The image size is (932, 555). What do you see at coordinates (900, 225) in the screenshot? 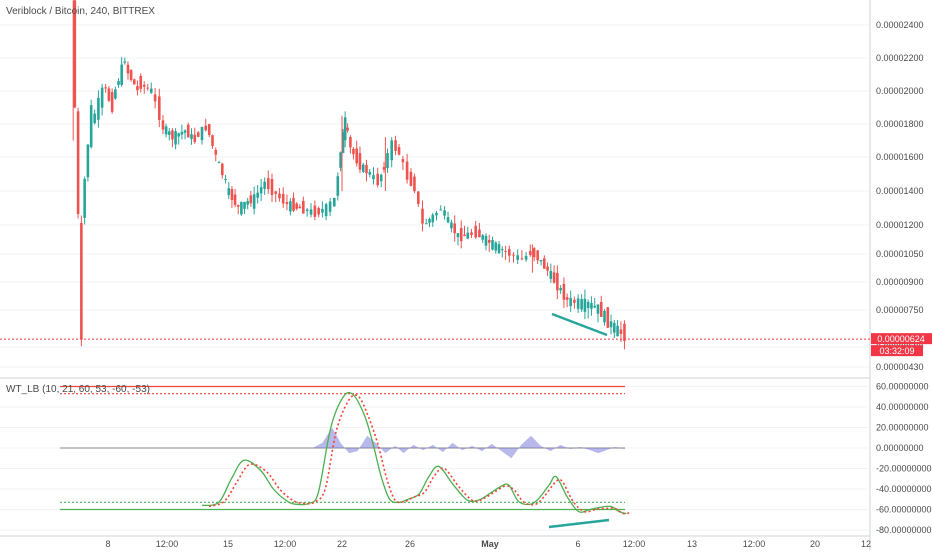
I see `price-tick-label: 0.00001200` at bounding box center [900, 225].